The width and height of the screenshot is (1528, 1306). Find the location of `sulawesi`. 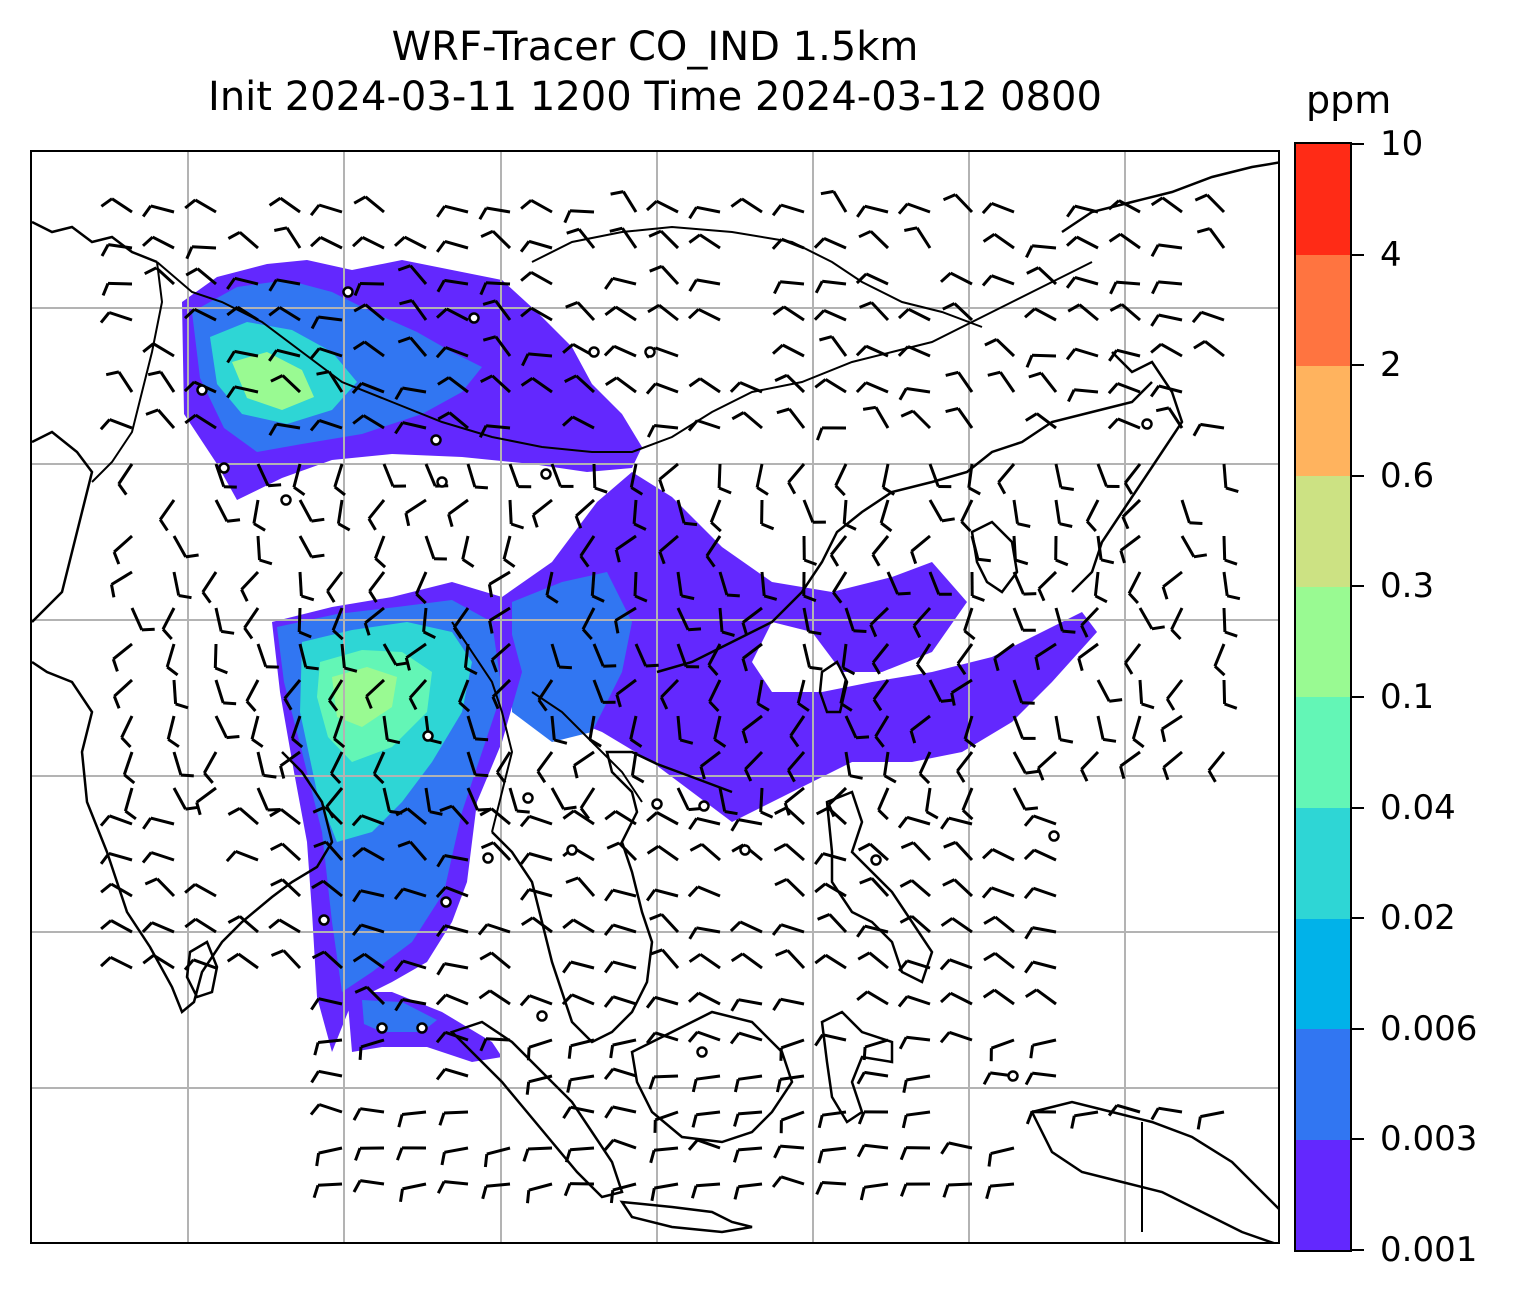

sulawesi is located at coordinates (857, 1067).